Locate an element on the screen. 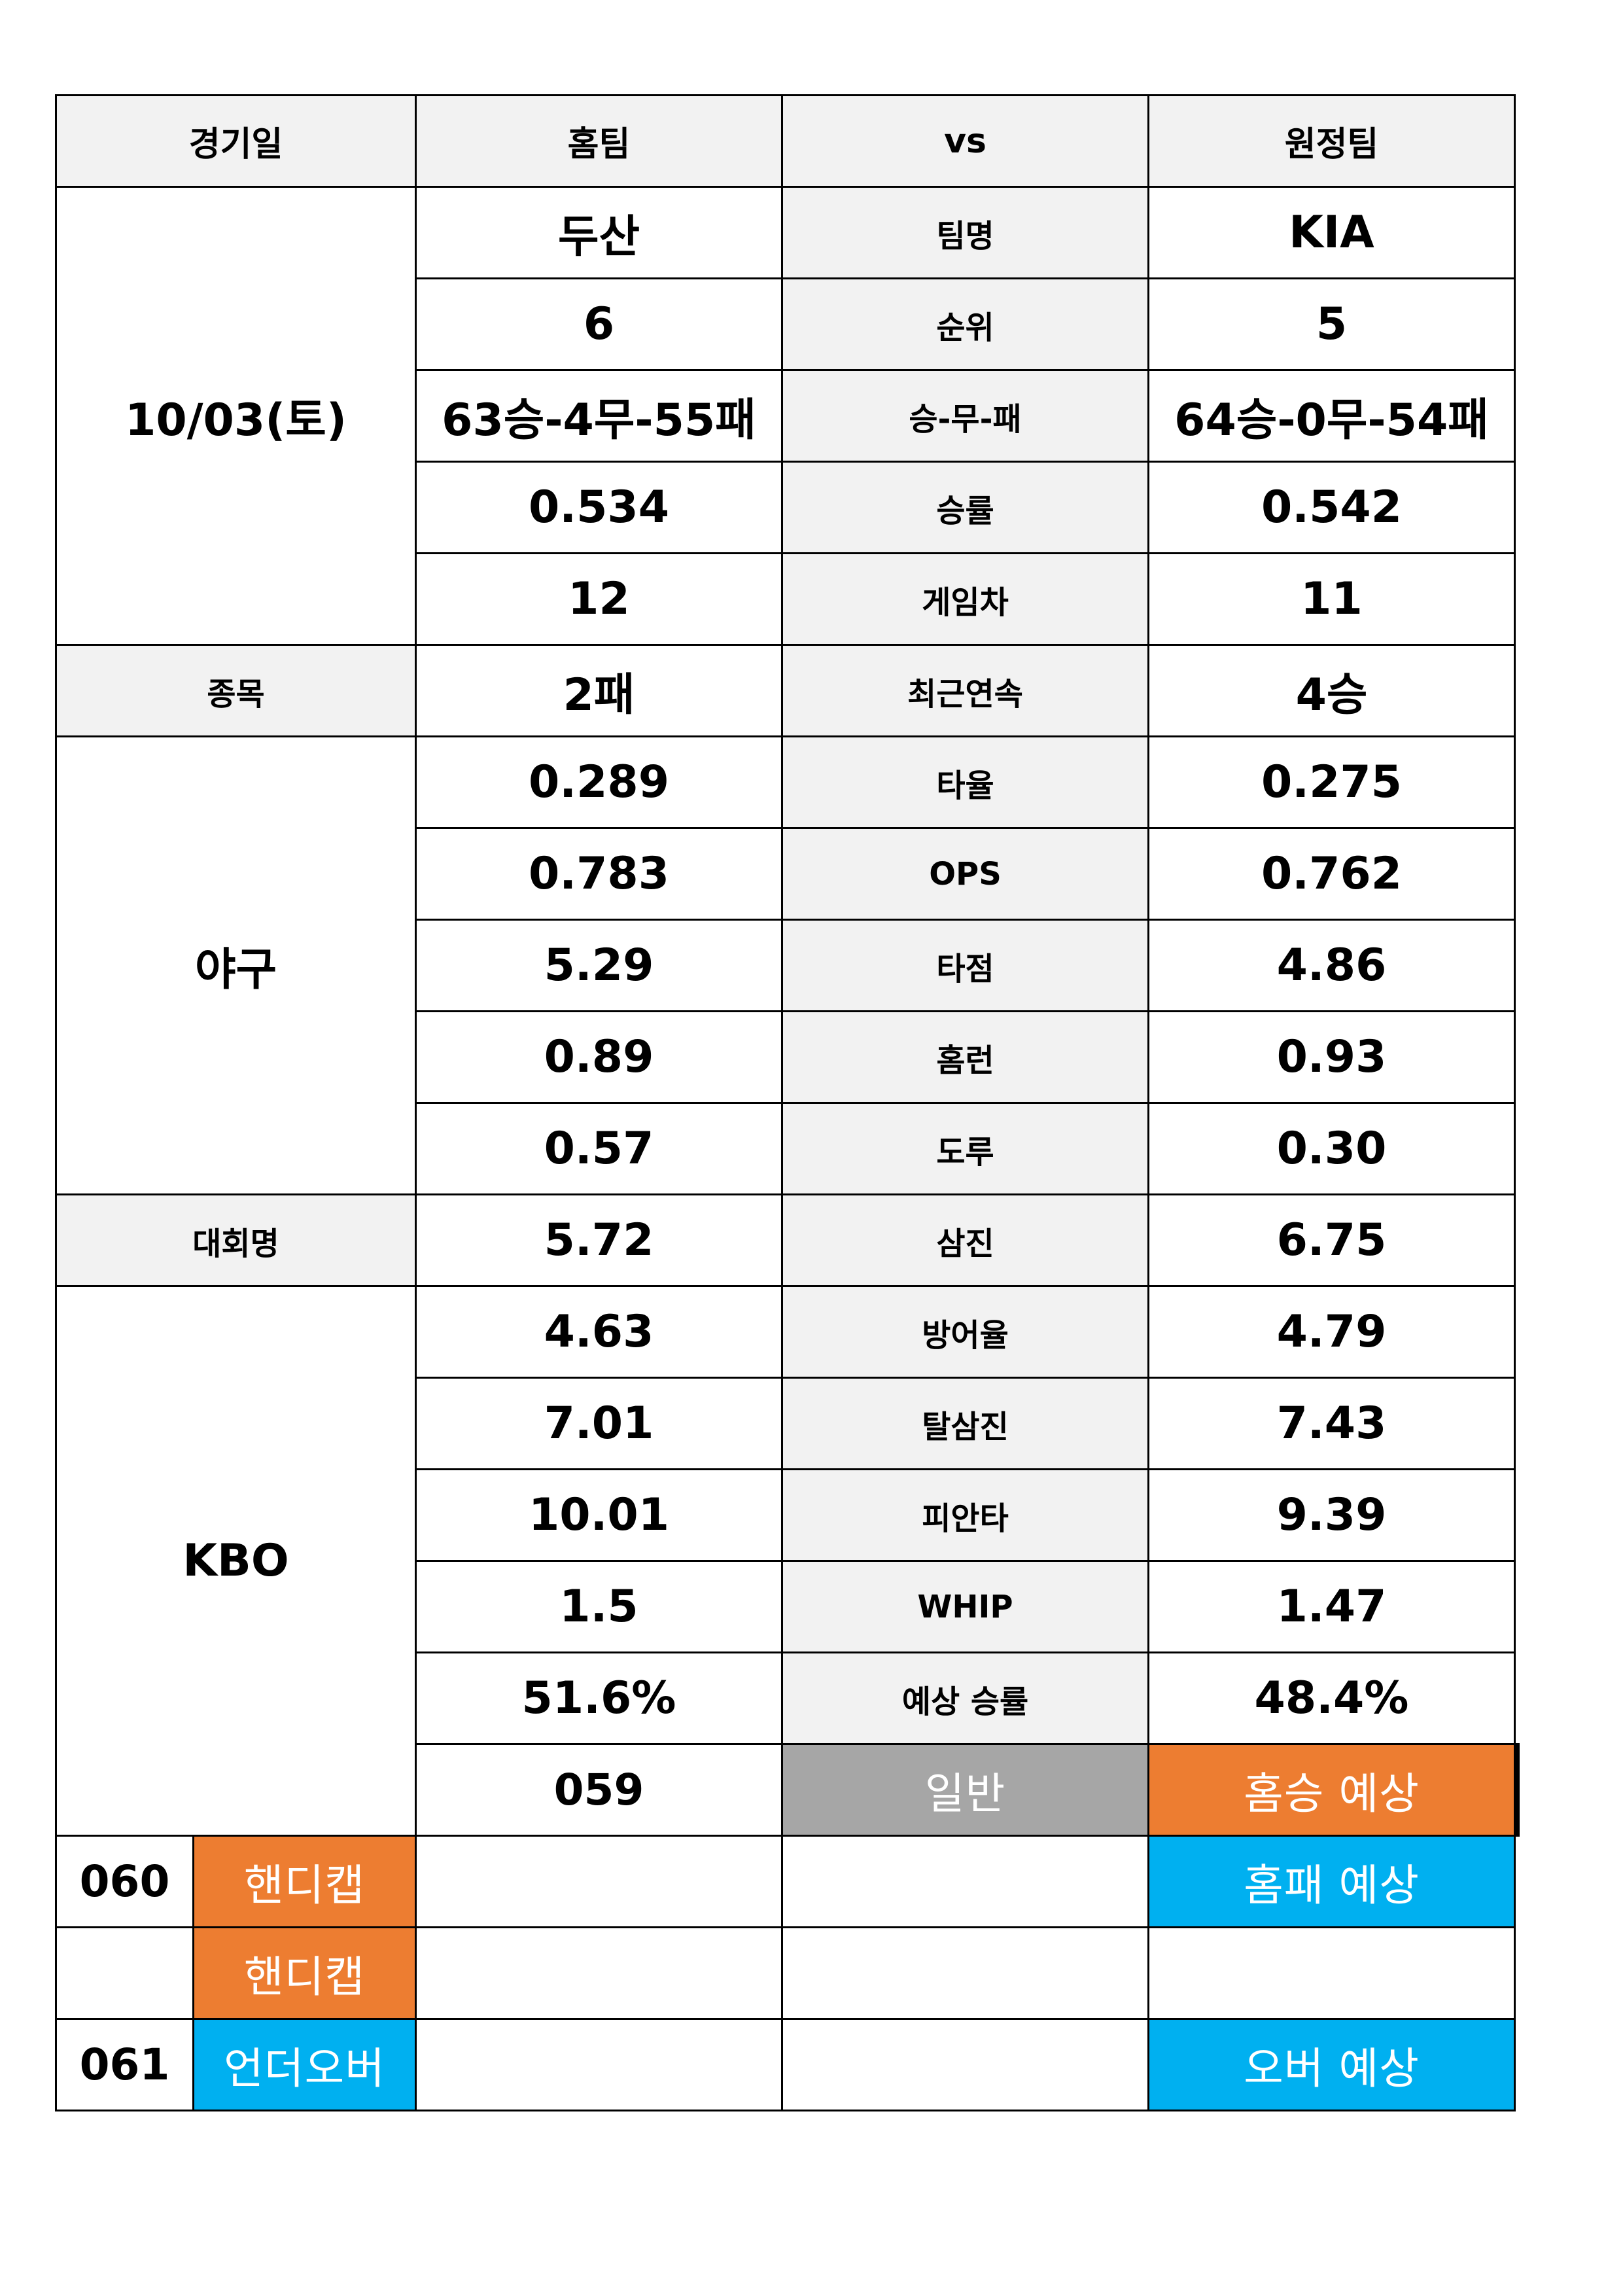 The image size is (1623, 2296). sport-label: 종목 is located at coordinates (236, 691).